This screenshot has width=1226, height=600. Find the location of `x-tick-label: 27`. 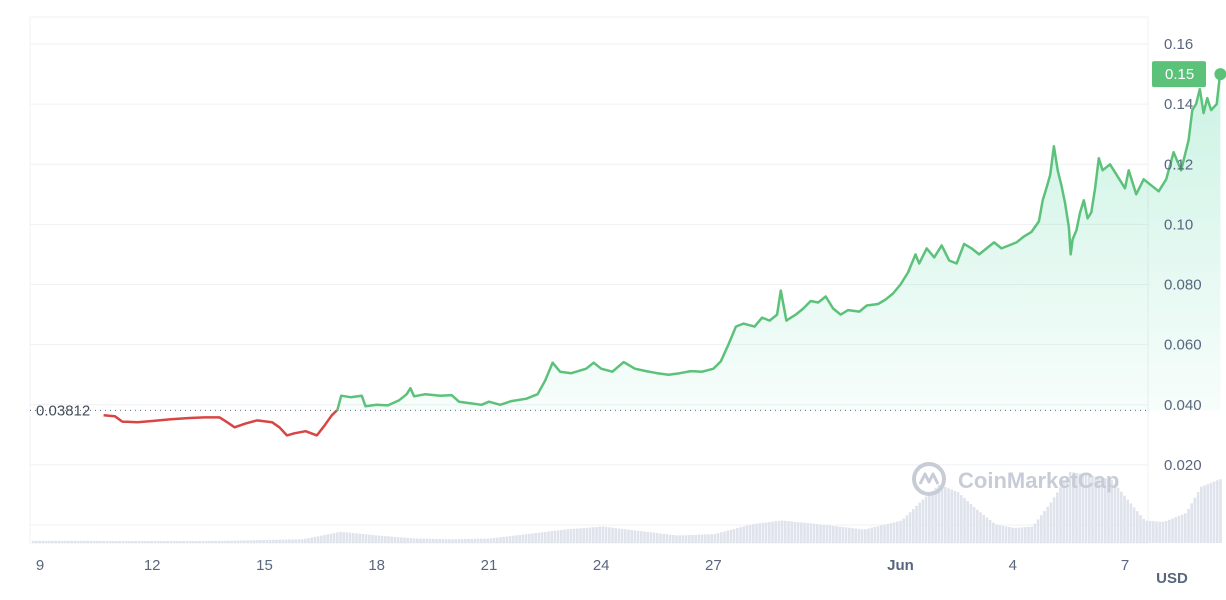

x-tick-label: 27 is located at coordinates (713, 565).